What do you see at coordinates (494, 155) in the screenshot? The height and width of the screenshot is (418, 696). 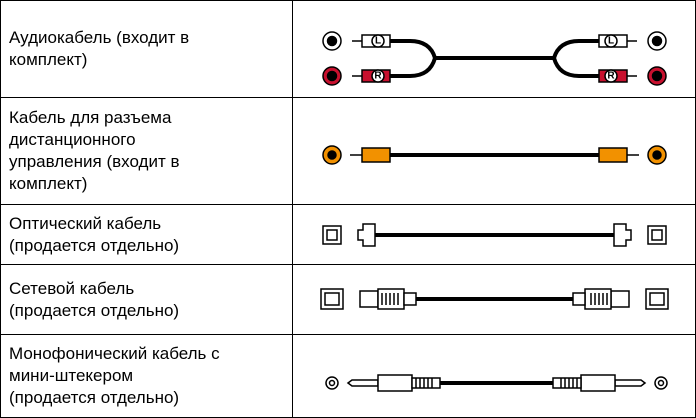 I see `remote-cable-illustration` at bounding box center [494, 155].